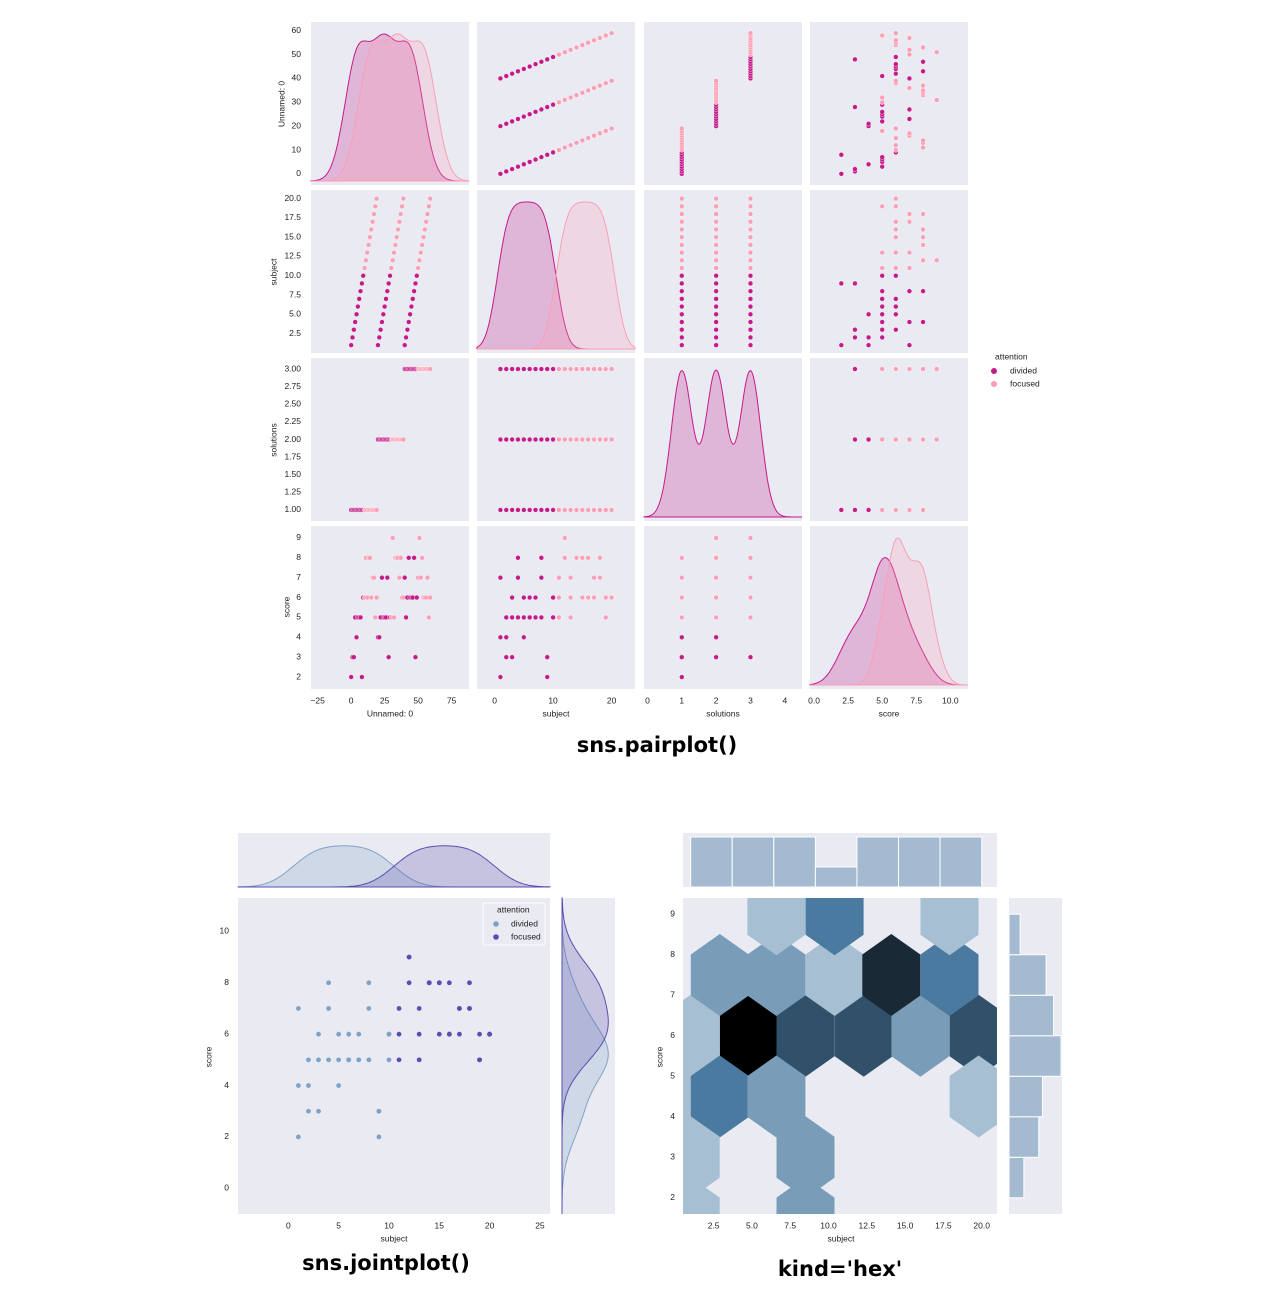 The image size is (1272, 1308). What do you see at coordinates (298, 173) in the screenshot?
I see `pairplot-ytick-i-0: 0` at bounding box center [298, 173].